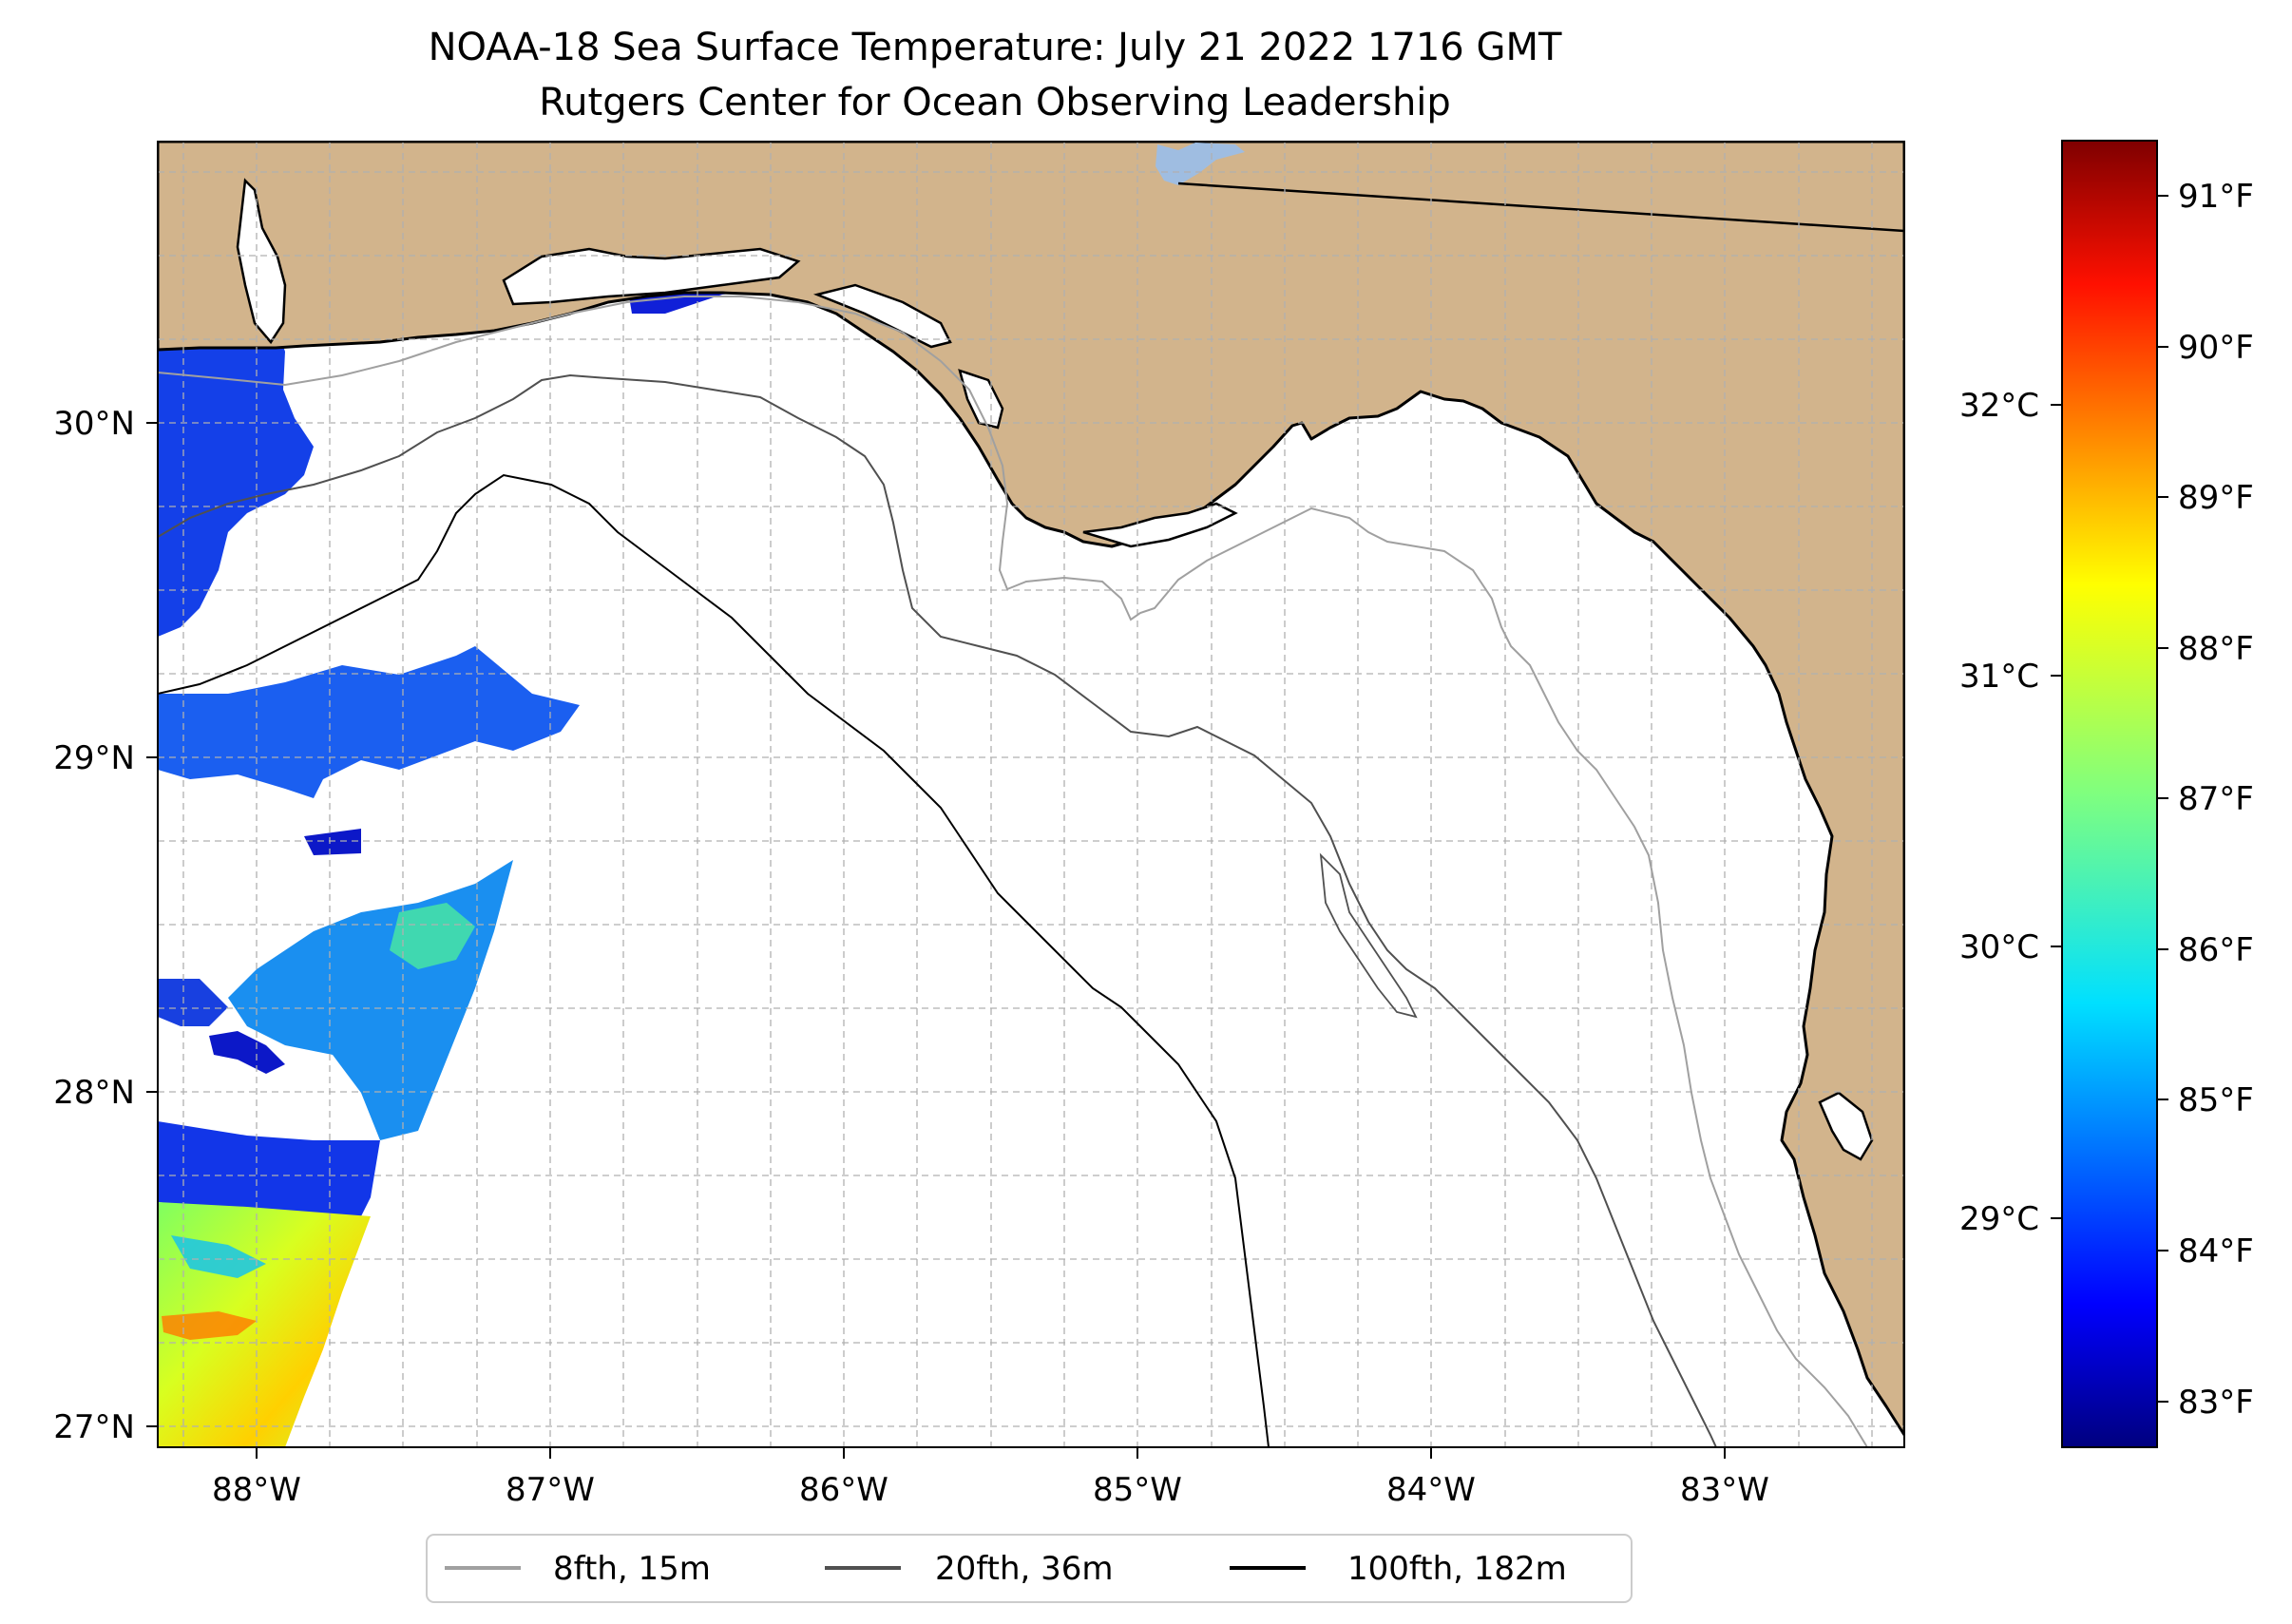 This screenshot has width=2292, height=1624. I want to click on colorbar-f-label: 85°F, so click(2216, 1100).